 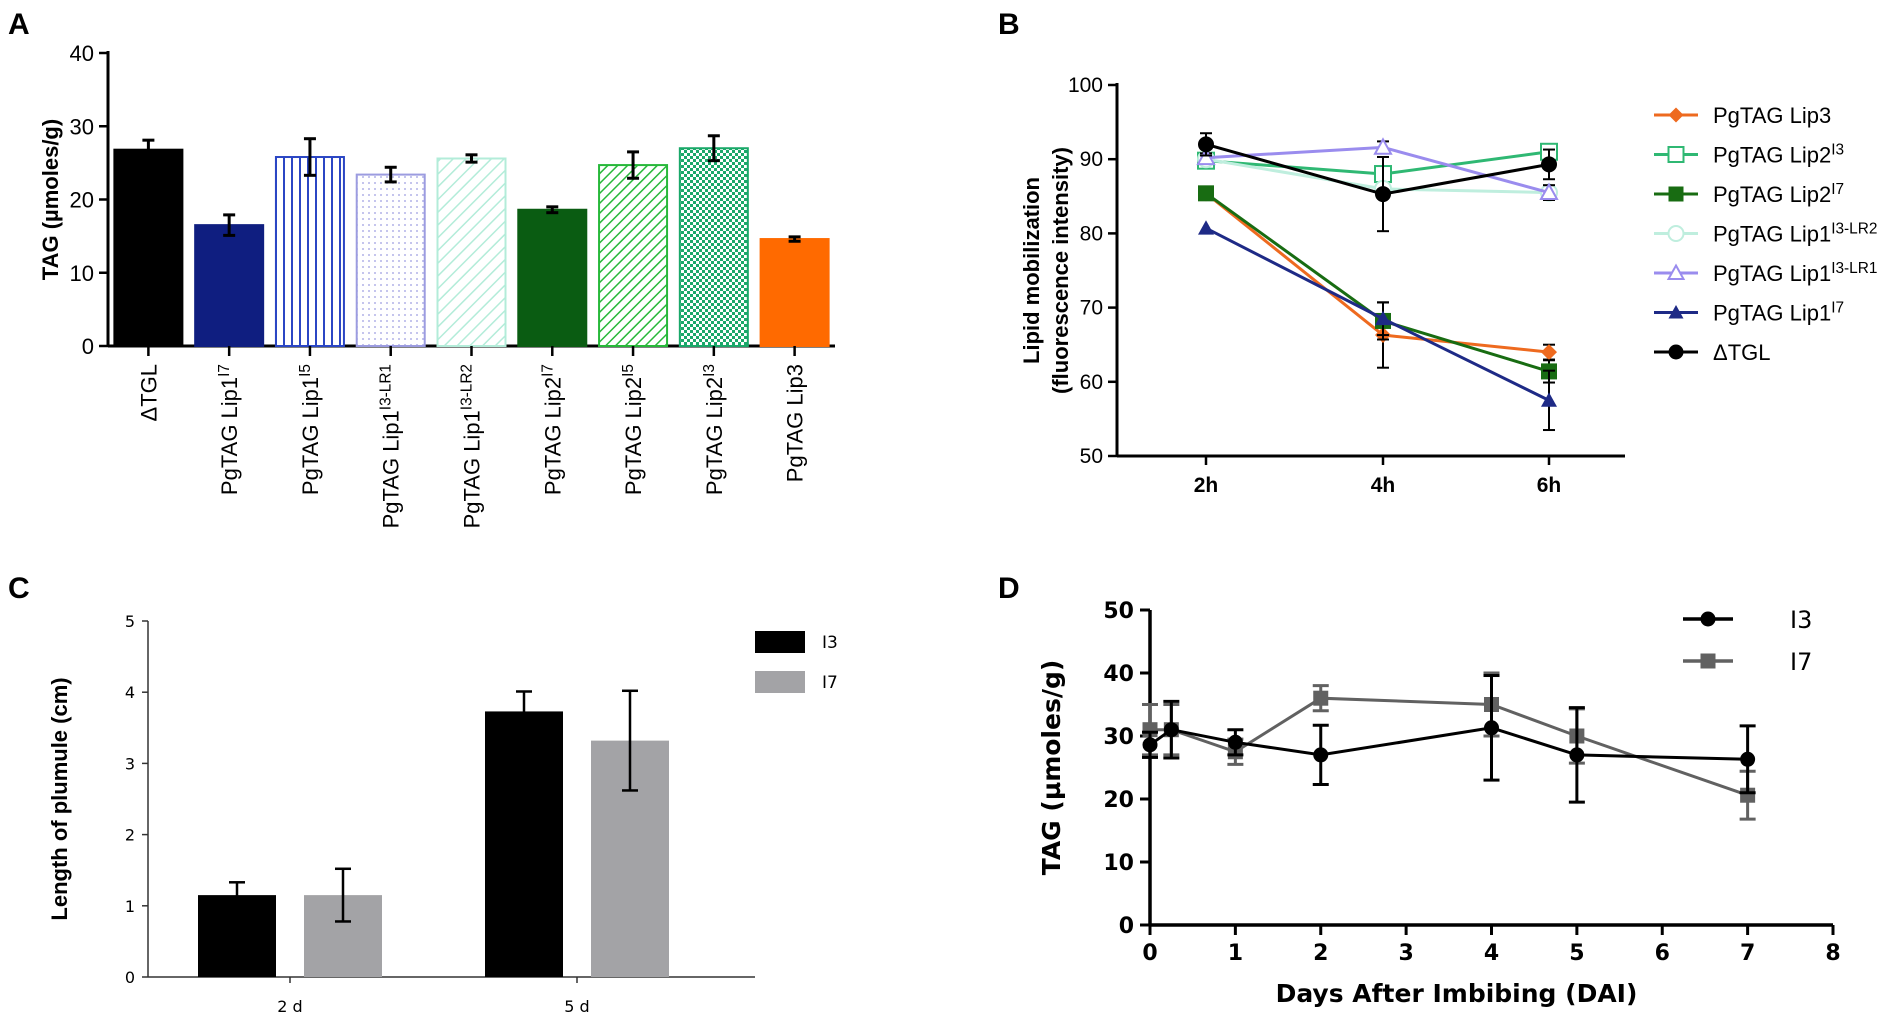 What do you see at coordinates (1149, 953) in the screenshot?
I see `d-x-tick-label: 0` at bounding box center [1149, 953].